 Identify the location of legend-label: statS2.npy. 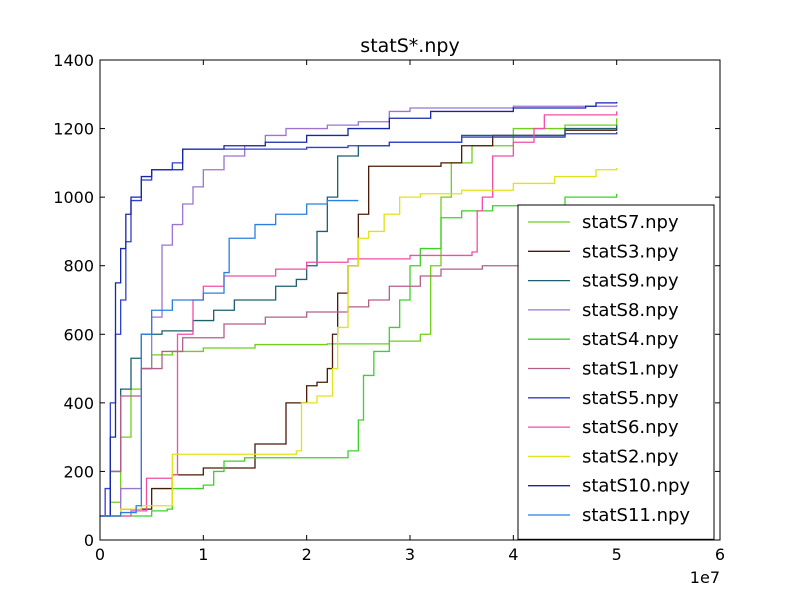
(630, 456).